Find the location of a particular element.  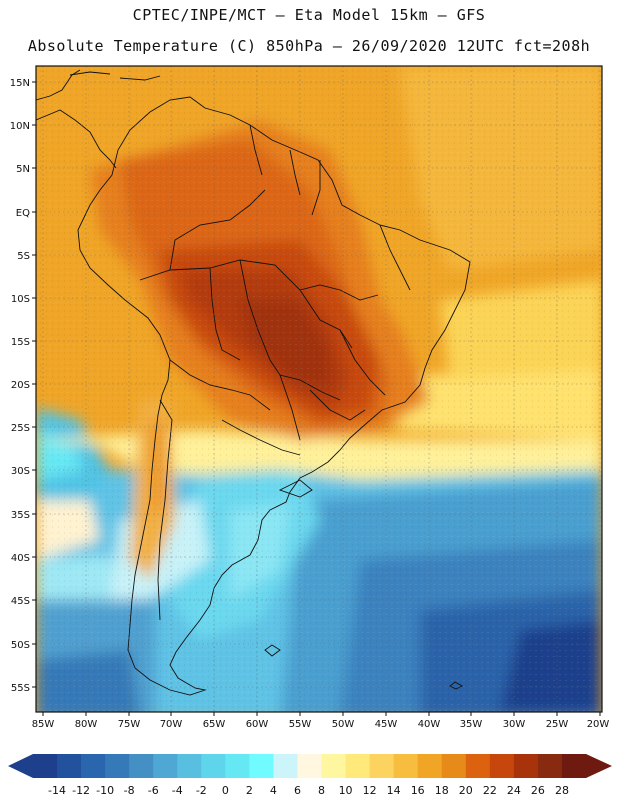

colorbar-label: 28 is located at coordinates (562, 790).